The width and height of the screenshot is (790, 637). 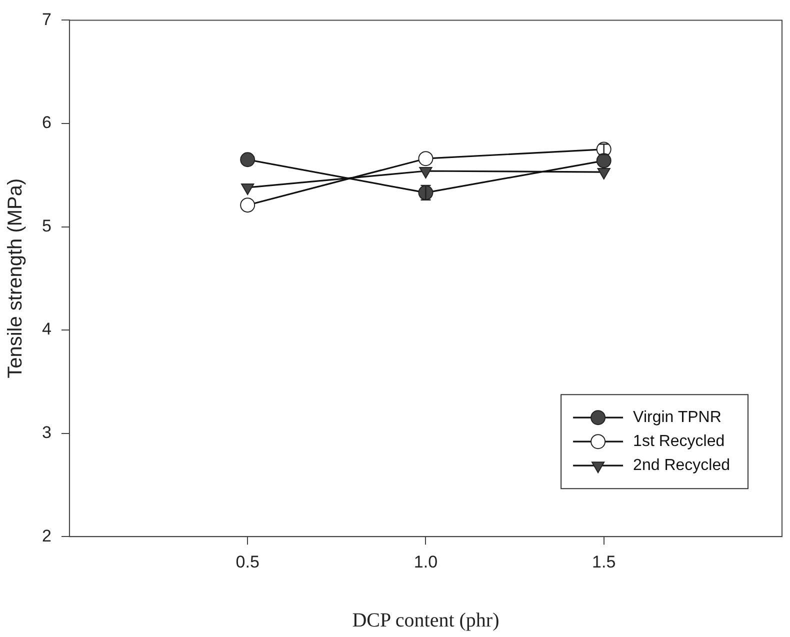 What do you see at coordinates (426, 620) in the screenshot?
I see `x-axis-title: DCP content (phr)` at bounding box center [426, 620].